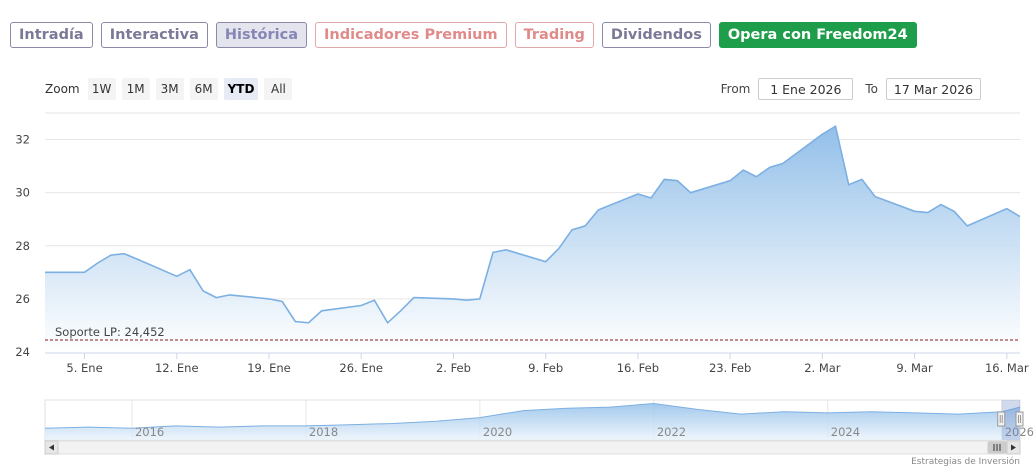  What do you see at coordinates (871, 89) in the screenshot?
I see `to-label: To` at bounding box center [871, 89].